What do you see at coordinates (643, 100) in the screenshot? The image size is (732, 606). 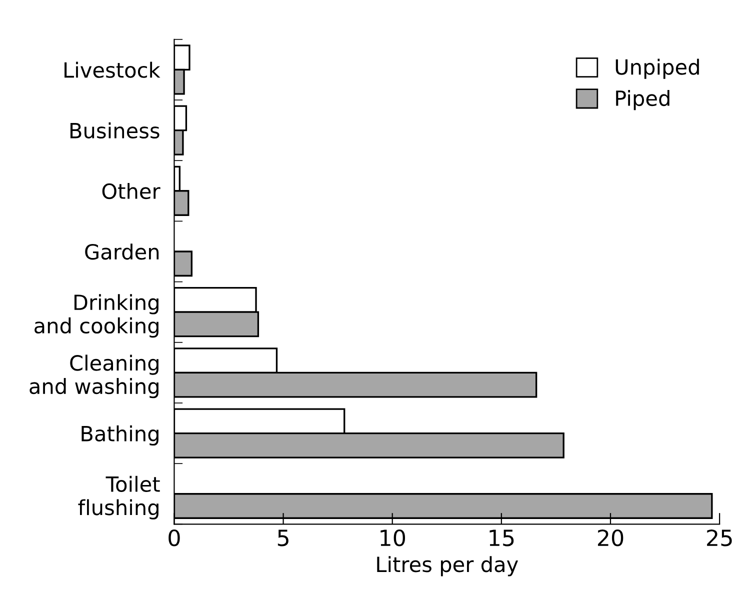 I see `legend-label: Piped` at bounding box center [643, 100].